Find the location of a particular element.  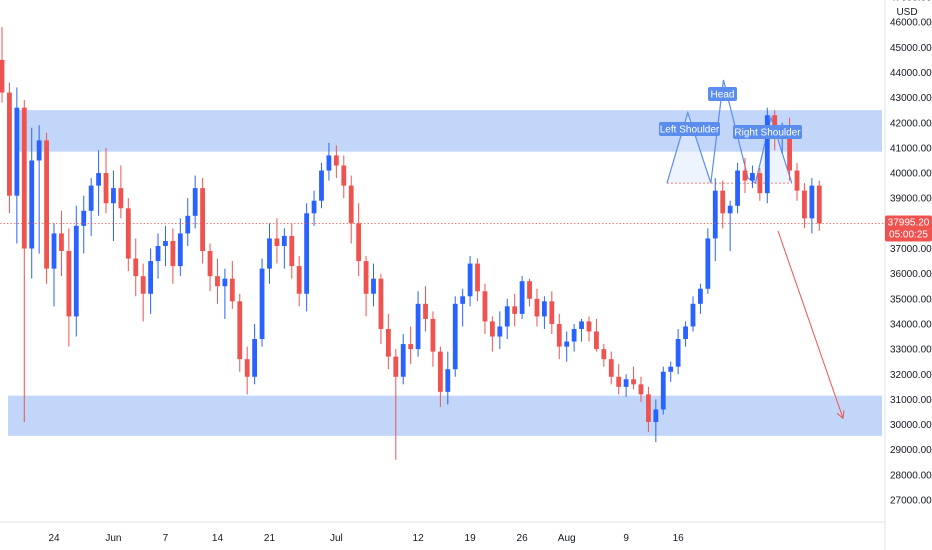

price-tick-label: 35000.00 is located at coordinates (911, 299).